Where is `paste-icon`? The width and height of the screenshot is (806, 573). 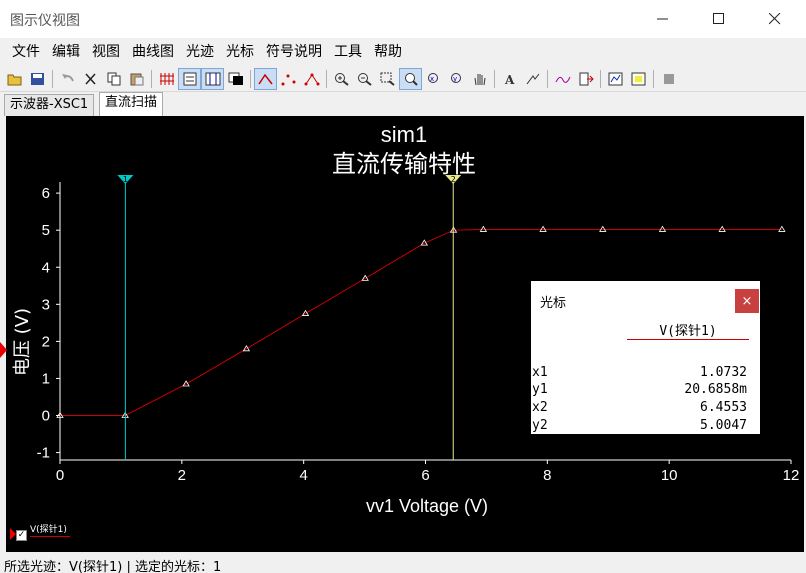
paste-icon is located at coordinates (136, 79).